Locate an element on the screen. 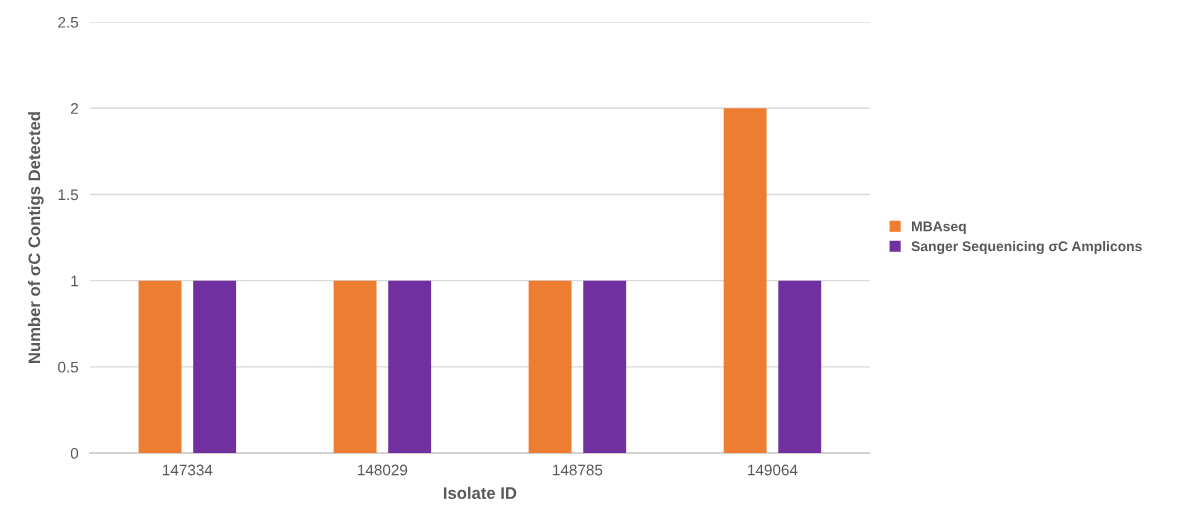 This screenshot has width=1182, height=525. y-tick-label: 2.5 is located at coordinates (68, 22).